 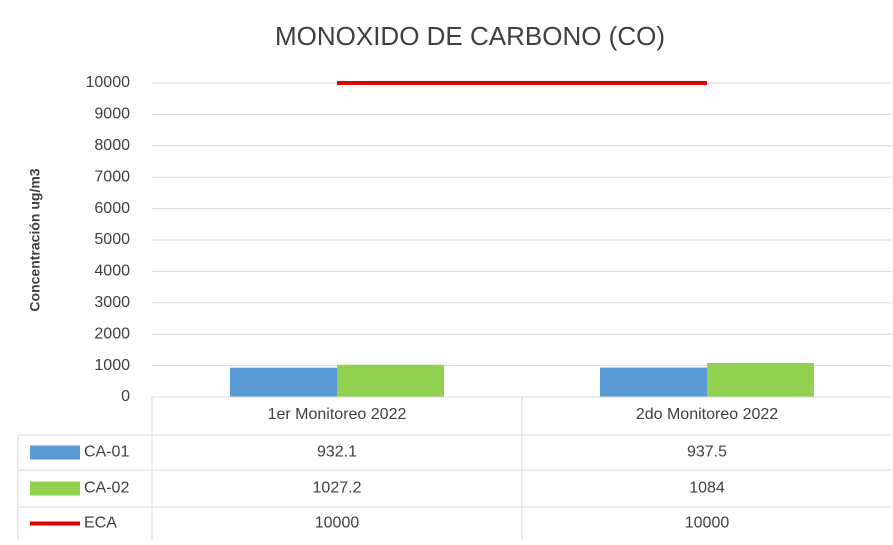 What do you see at coordinates (106, 452) in the screenshot?
I see `legend-label: CA-01` at bounding box center [106, 452].